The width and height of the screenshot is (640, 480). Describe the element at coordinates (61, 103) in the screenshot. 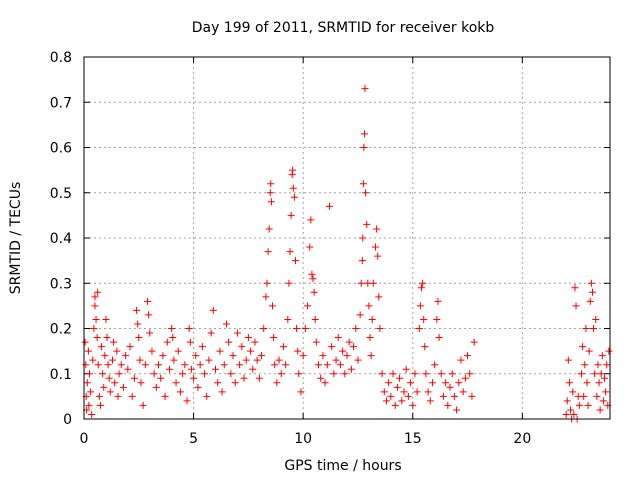

I see `y-tick-label: 0.7` at that location.